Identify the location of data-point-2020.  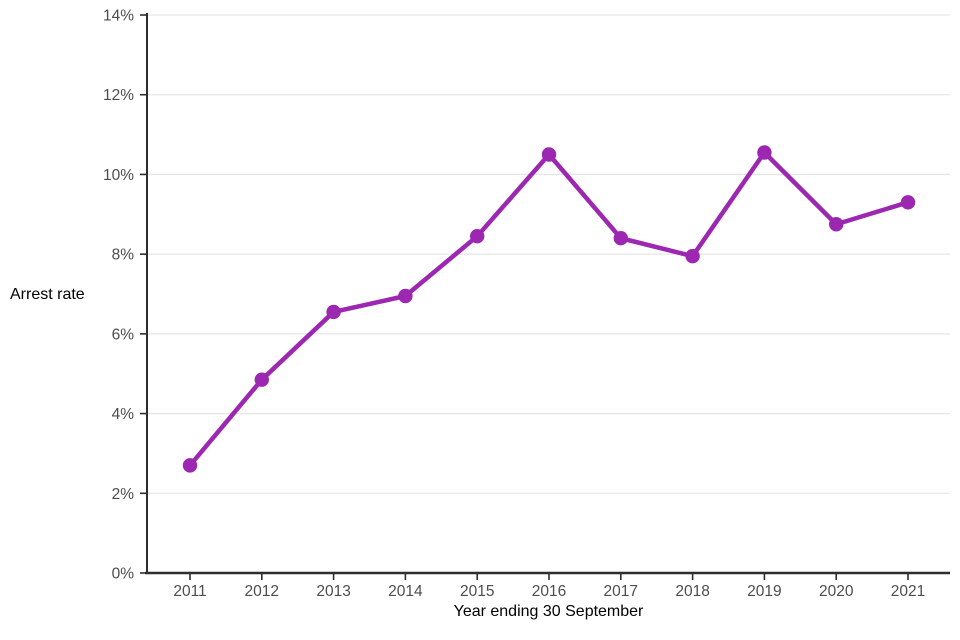
(836, 224).